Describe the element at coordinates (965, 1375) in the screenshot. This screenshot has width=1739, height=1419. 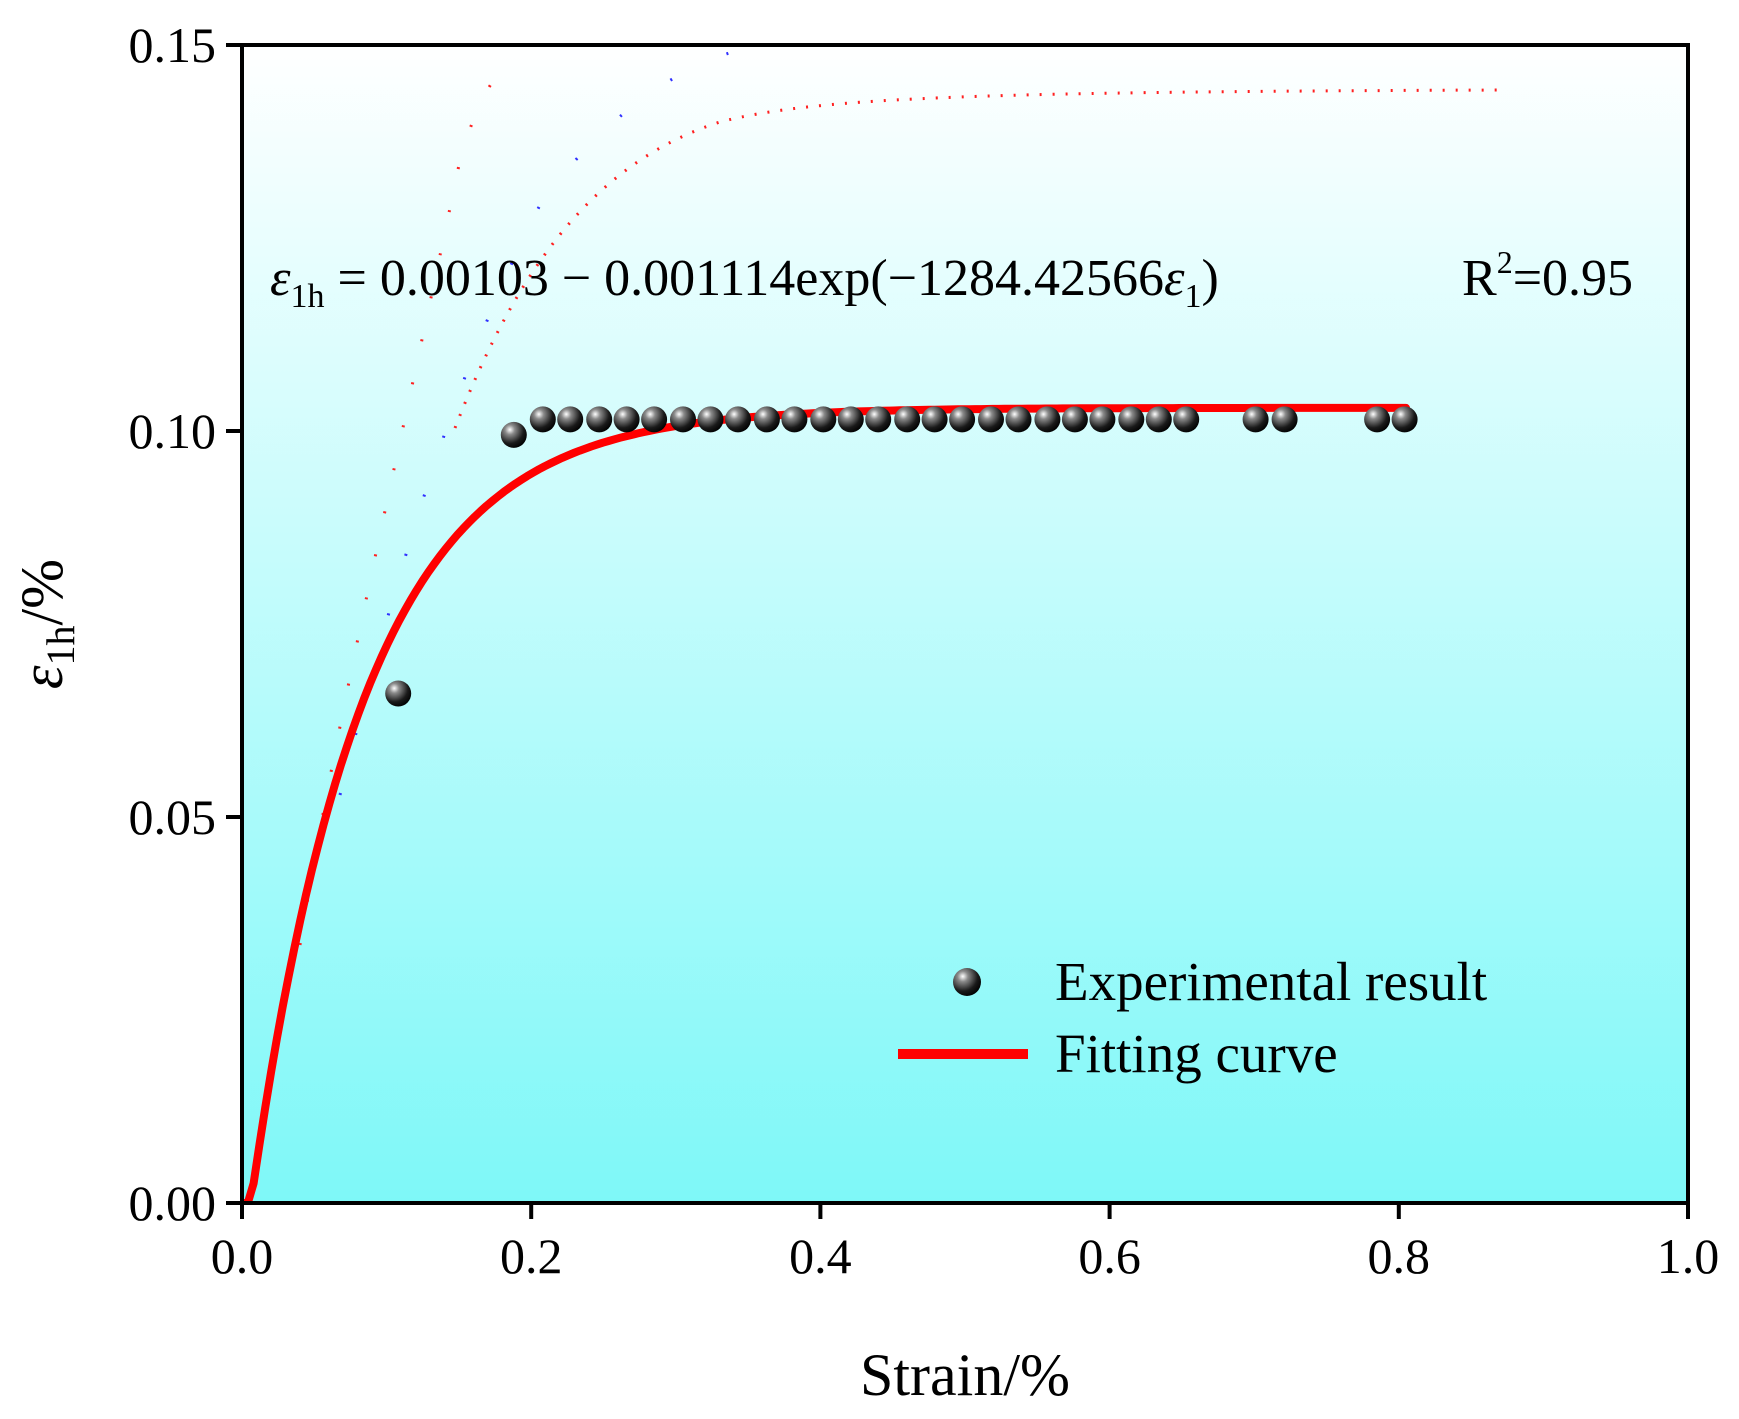
I see `x-axis-title: Strain/%` at that location.